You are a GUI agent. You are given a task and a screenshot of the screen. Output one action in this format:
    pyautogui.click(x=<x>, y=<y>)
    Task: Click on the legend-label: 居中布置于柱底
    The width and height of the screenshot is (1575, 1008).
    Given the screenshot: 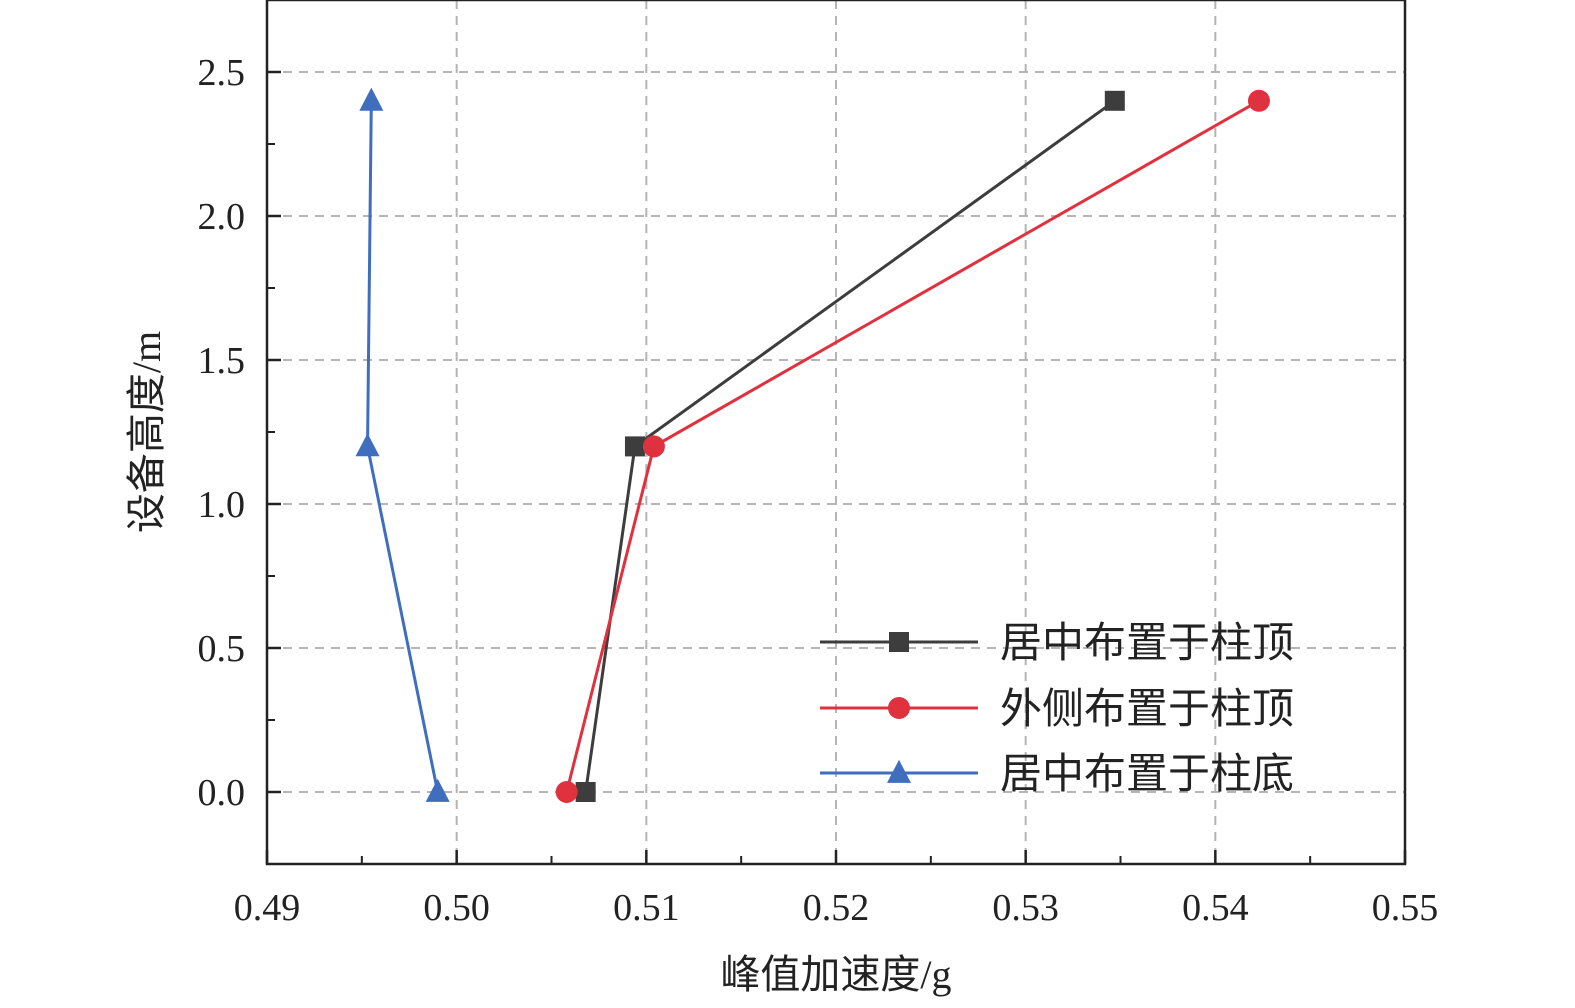 What is the action you would take?
    pyautogui.click(x=1147, y=775)
    